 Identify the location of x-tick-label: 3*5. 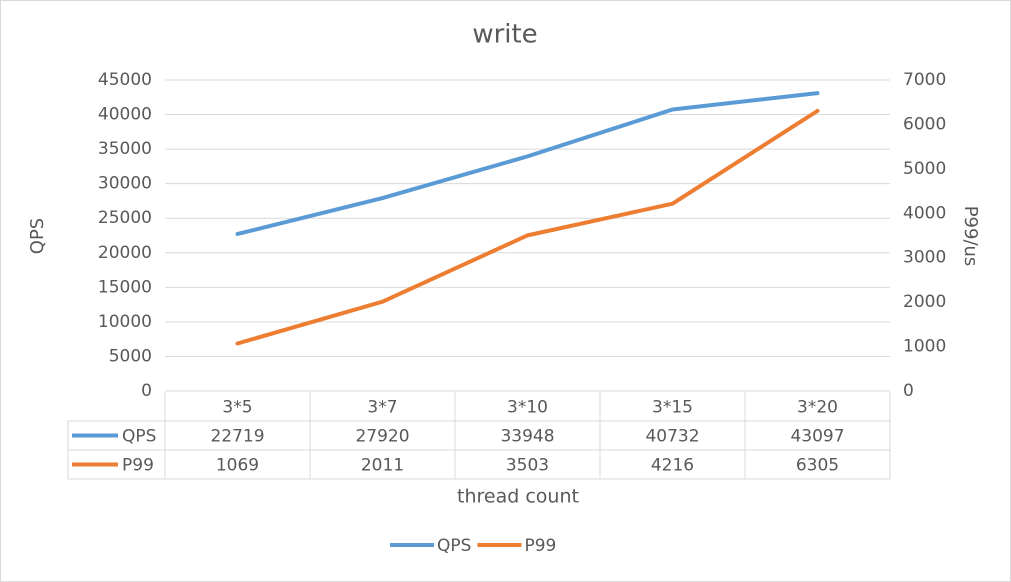
(237, 408).